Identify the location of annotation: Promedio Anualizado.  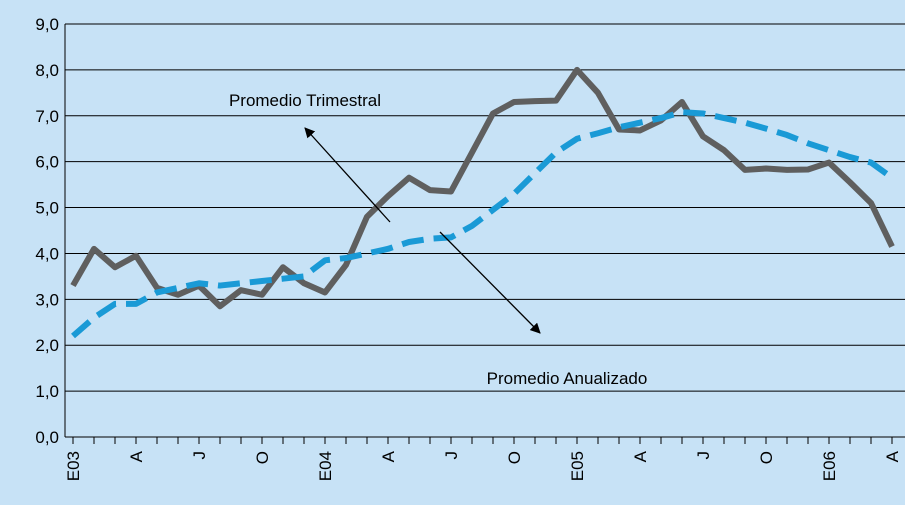
(567, 378).